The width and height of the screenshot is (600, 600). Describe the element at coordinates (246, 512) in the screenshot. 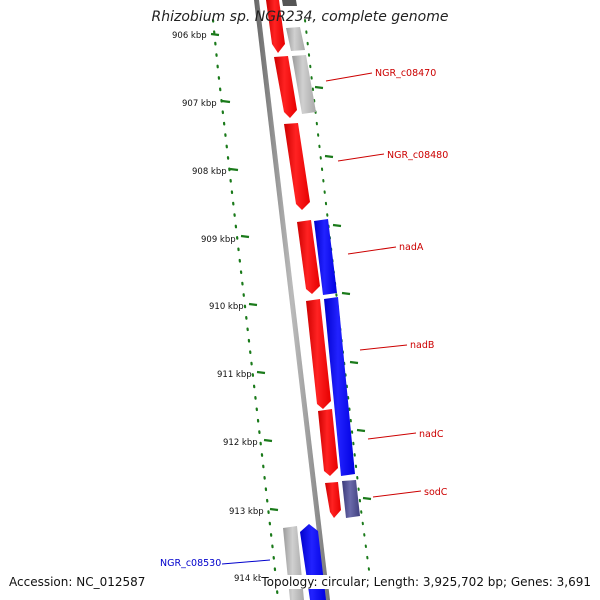

I see `tick-label: 913 kbp` at that location.